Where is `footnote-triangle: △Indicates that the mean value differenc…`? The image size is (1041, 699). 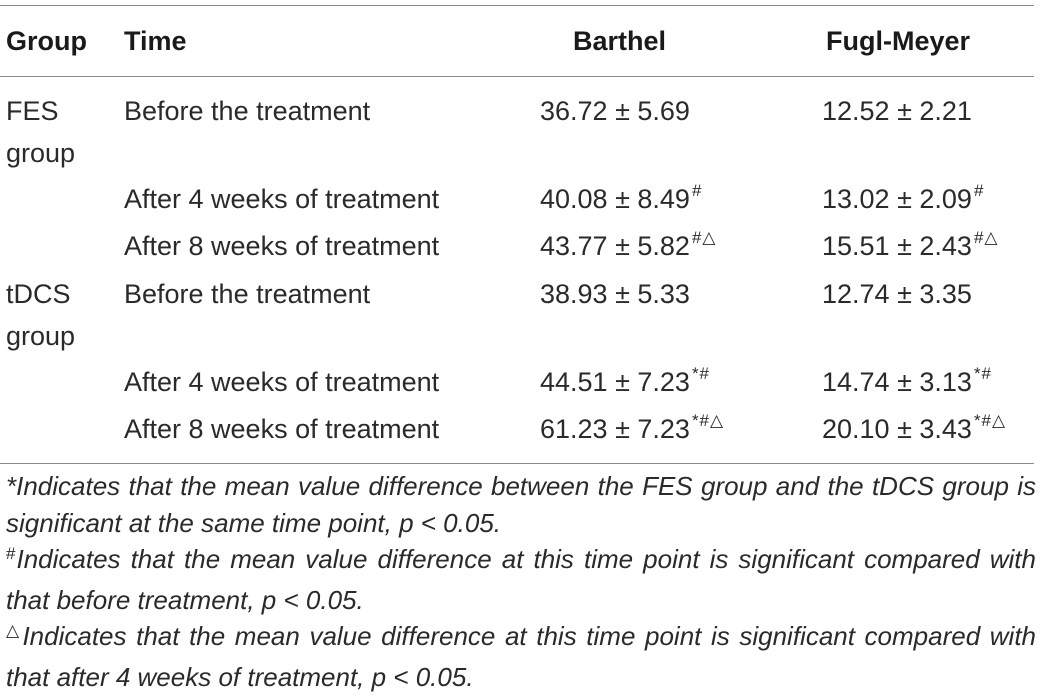
footnote-triangle: △Indicates that the mean value differenc… is located at coordinates (521, 656).